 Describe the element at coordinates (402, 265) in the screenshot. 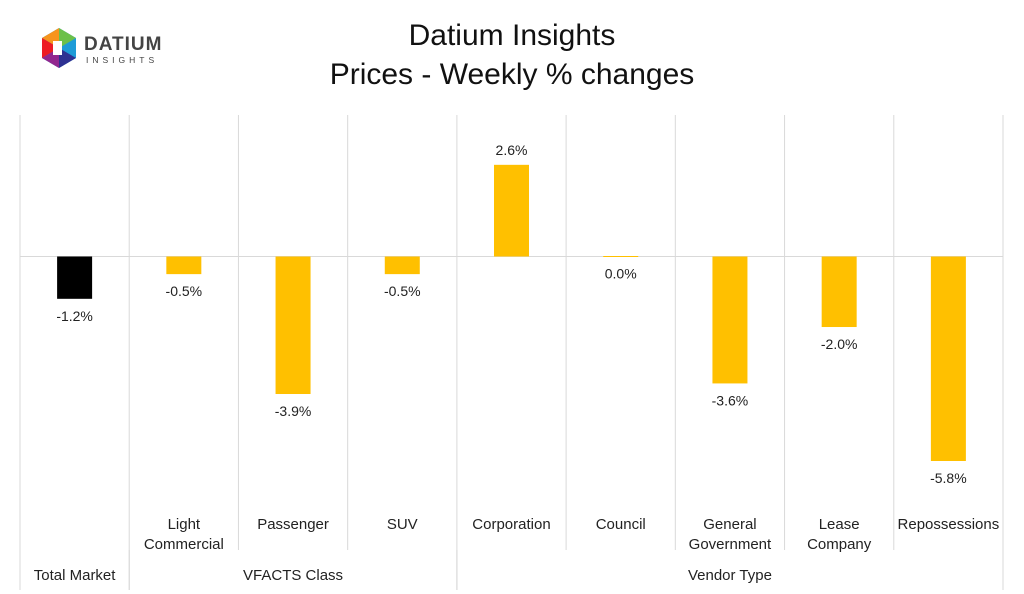

I see `bar-suv` at that location.